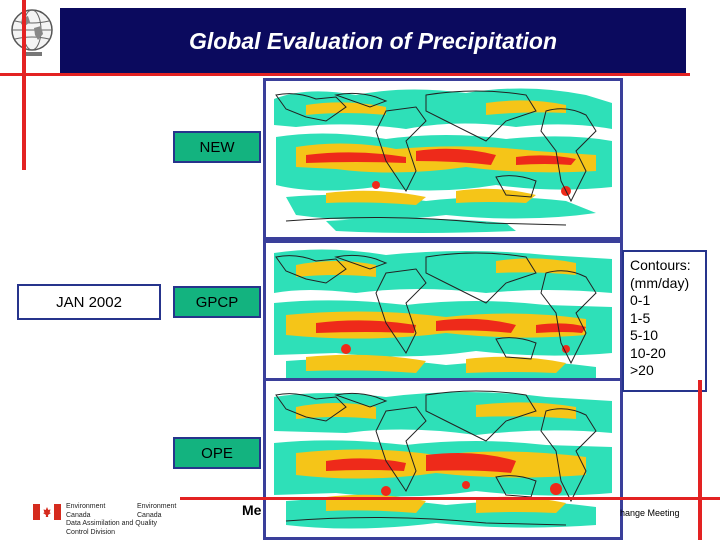 This screenshot has height=540, width=720. I want to click on globe-logo-icon, so click(32, 32).